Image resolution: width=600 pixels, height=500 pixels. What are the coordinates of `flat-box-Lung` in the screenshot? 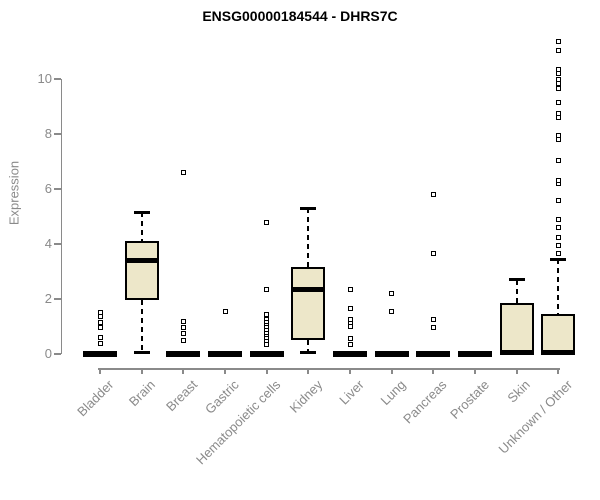 It's located at (391, 354).